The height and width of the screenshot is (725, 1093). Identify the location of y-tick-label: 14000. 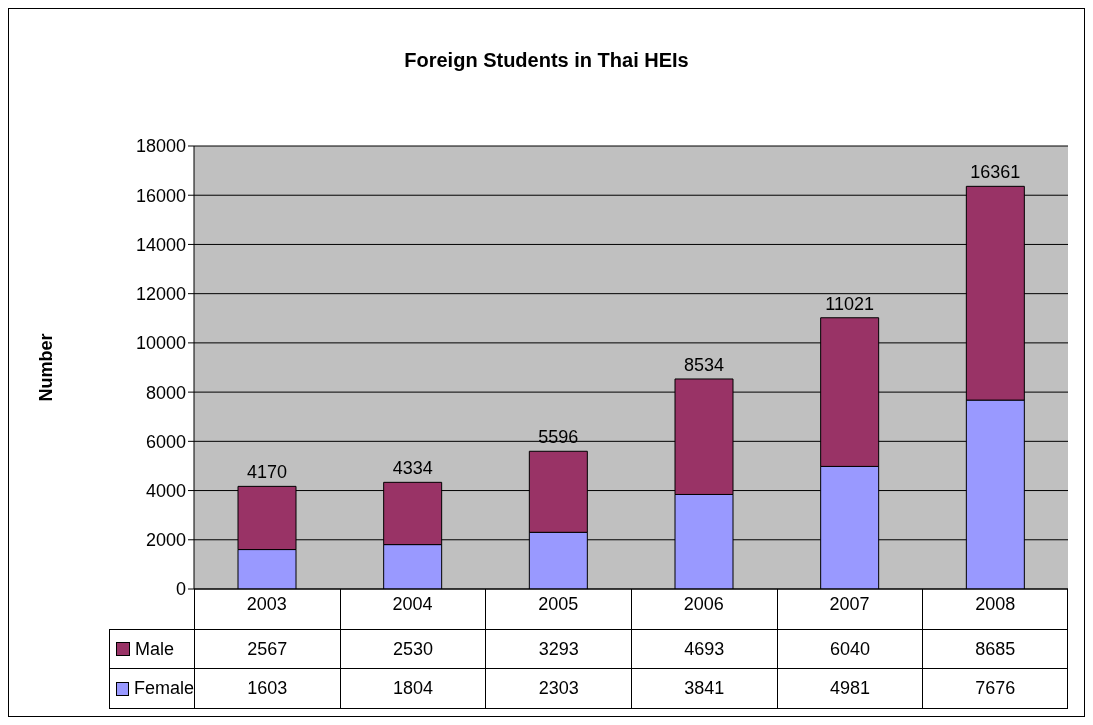
(160, 244).